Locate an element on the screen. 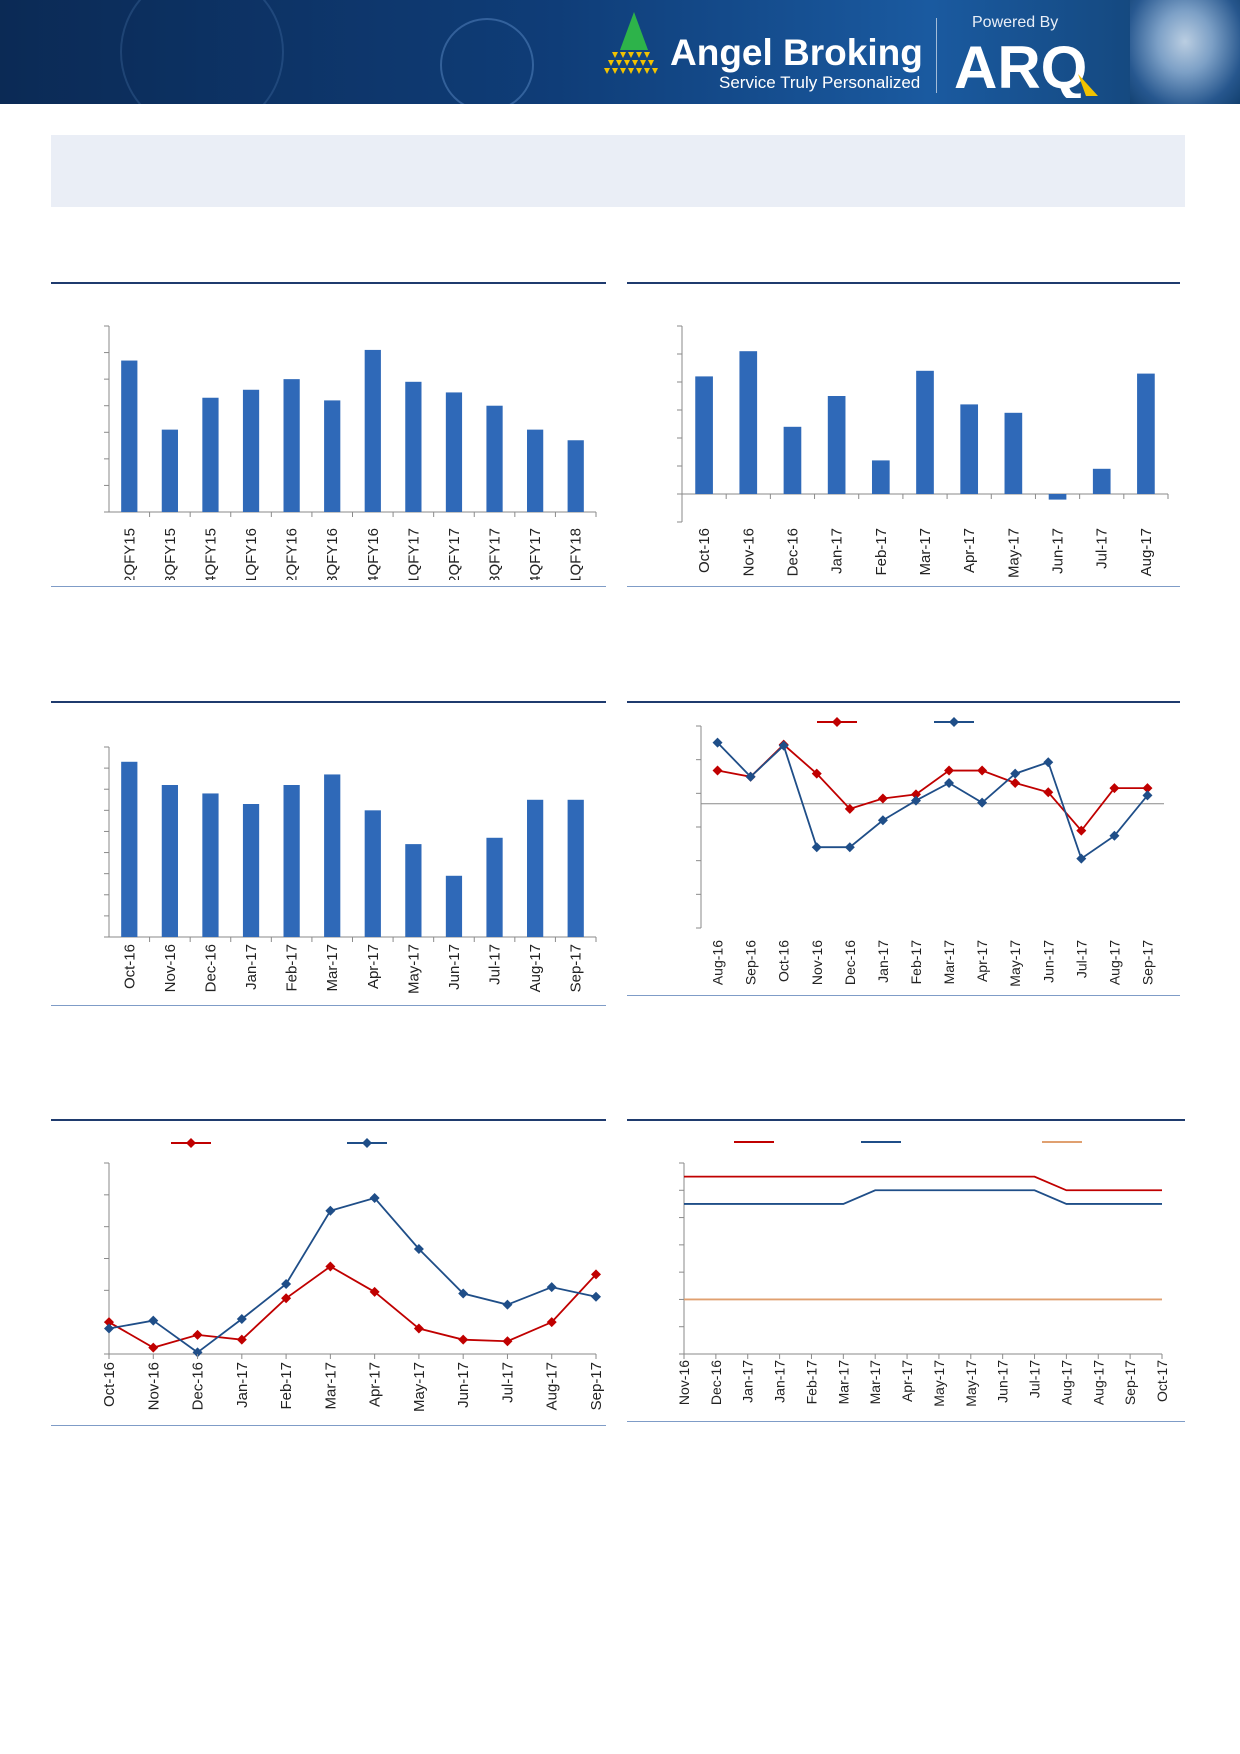 The image size is (1240, 1754). banner-decoration is located at coordinates (487, 61).